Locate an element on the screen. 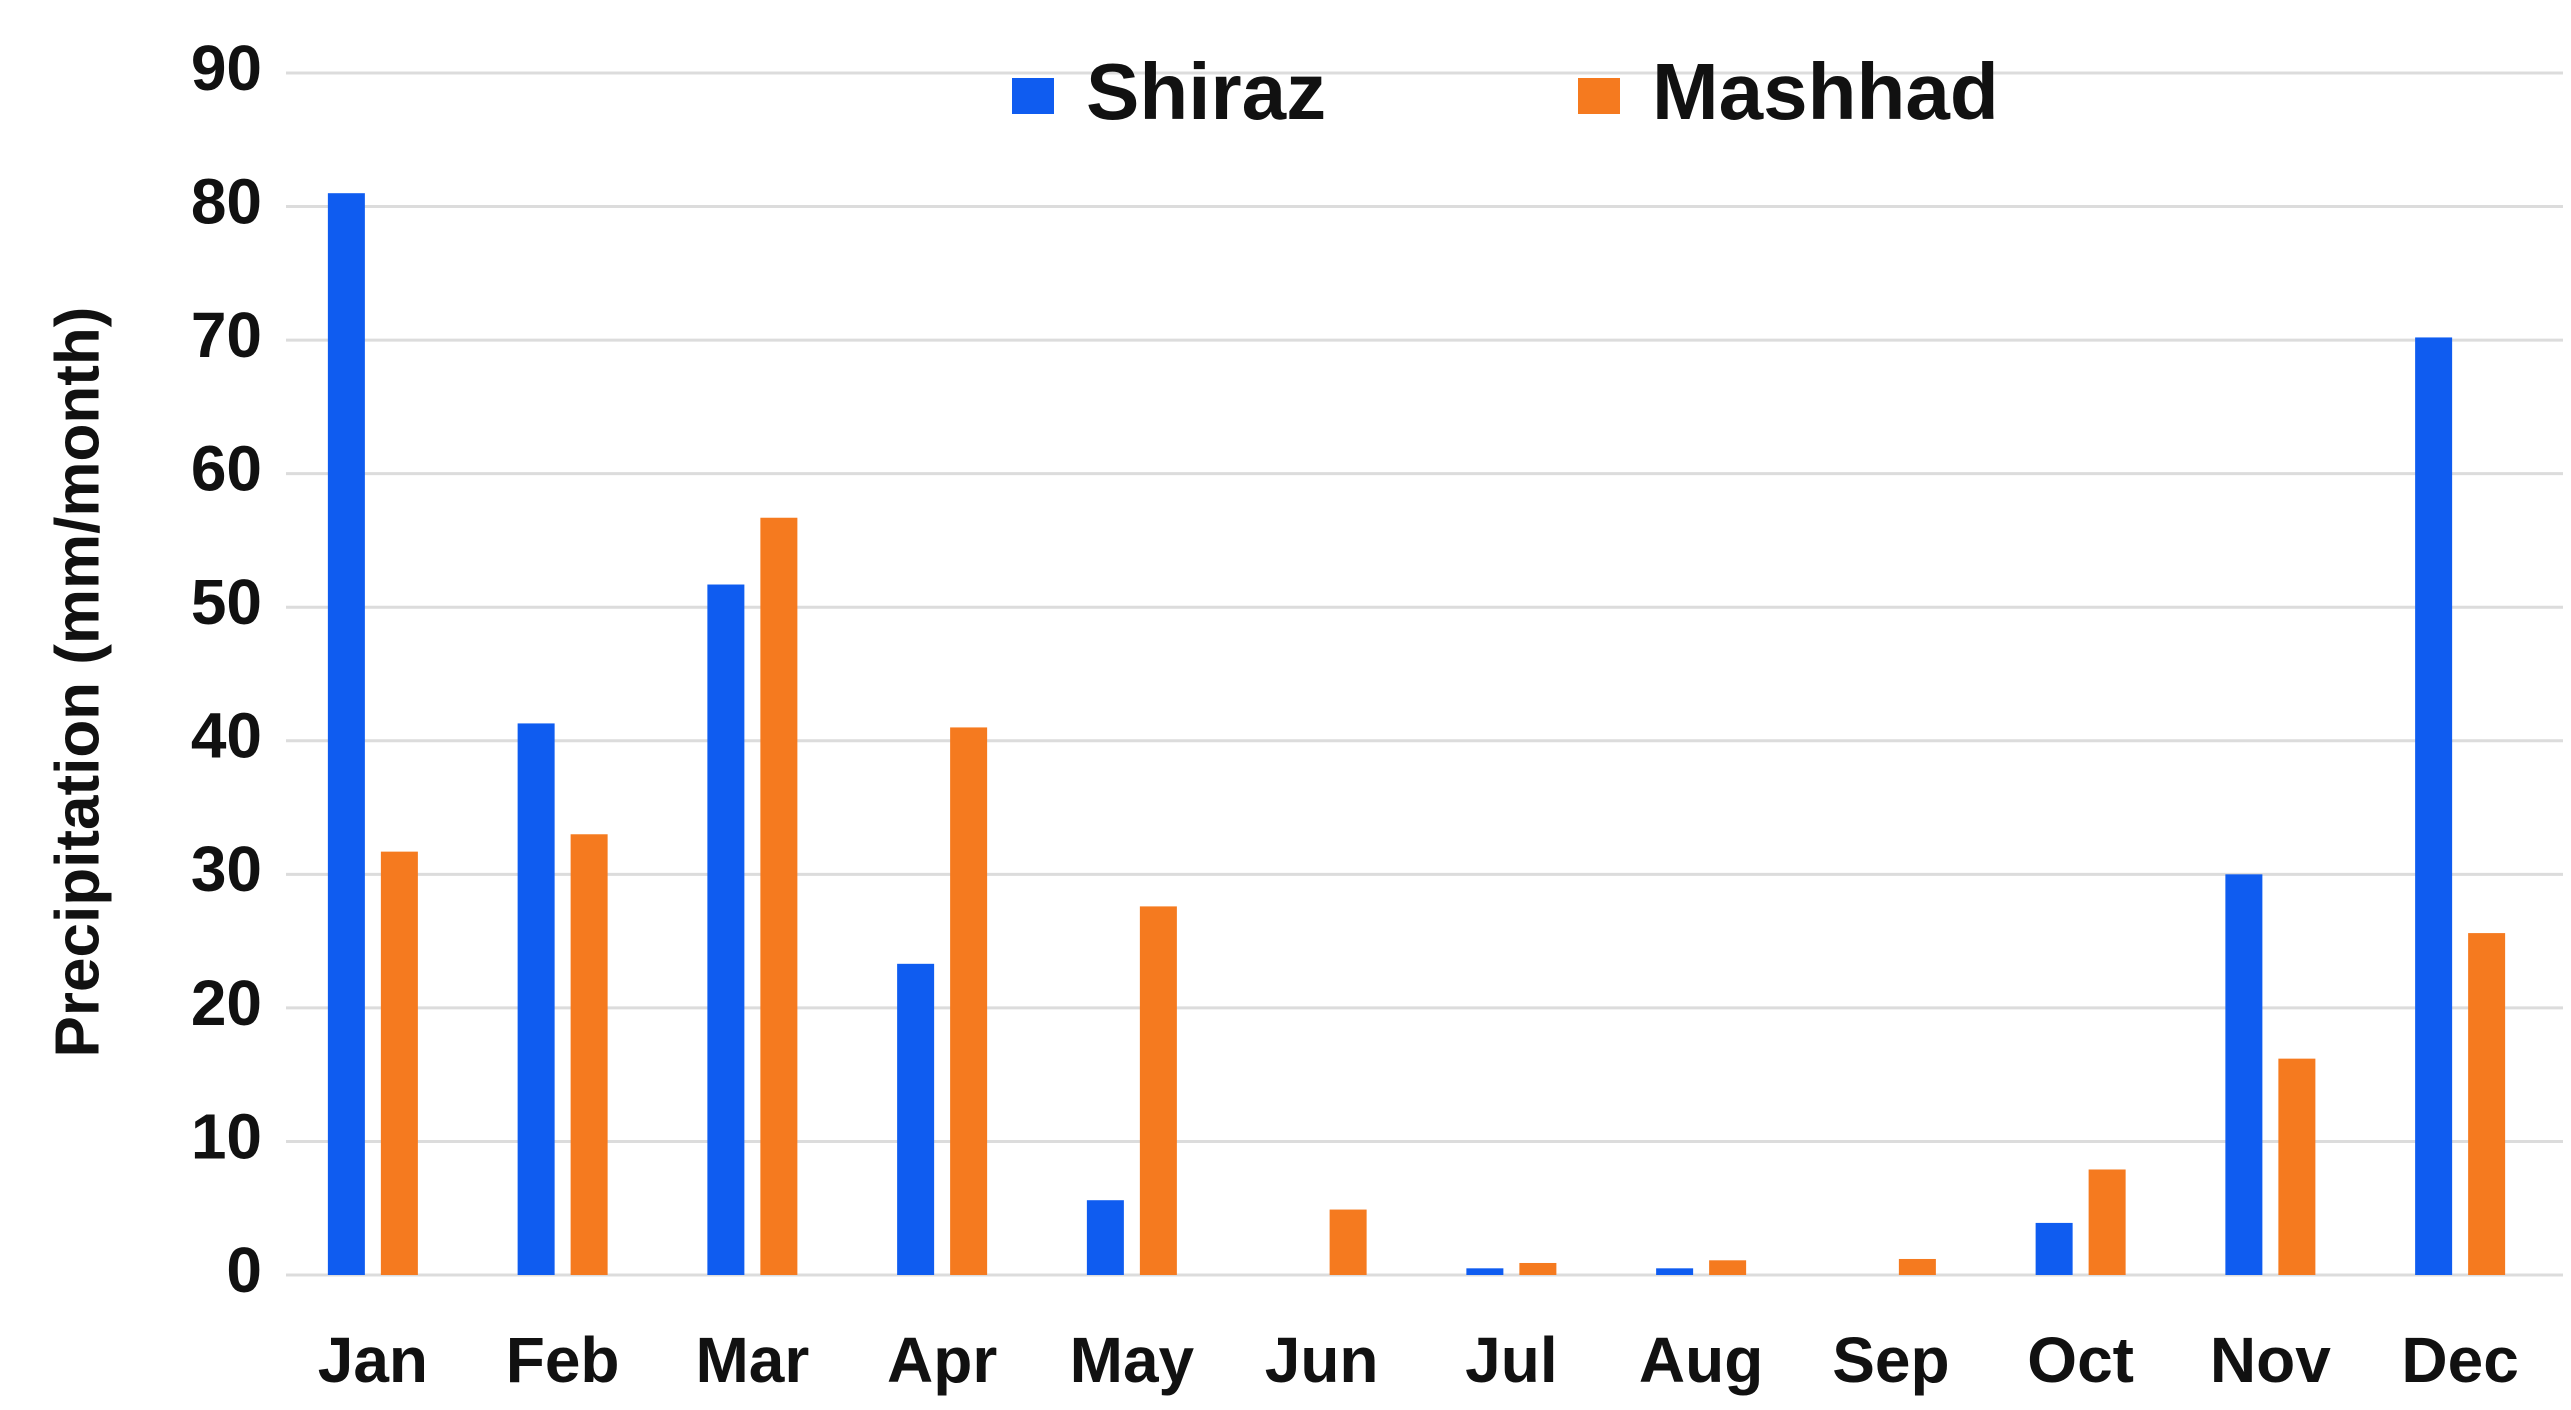 The image size is (2571, 1410). legend-label: Shiraz is located at coordinates (1206, 91).